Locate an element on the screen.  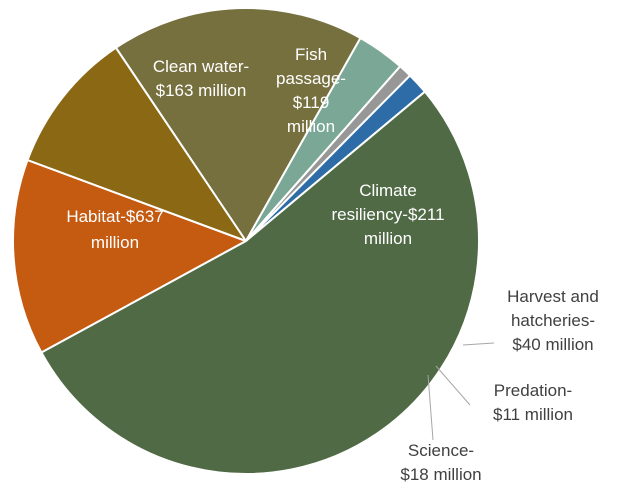
leader-line-science is located at coordinates (430, 407).